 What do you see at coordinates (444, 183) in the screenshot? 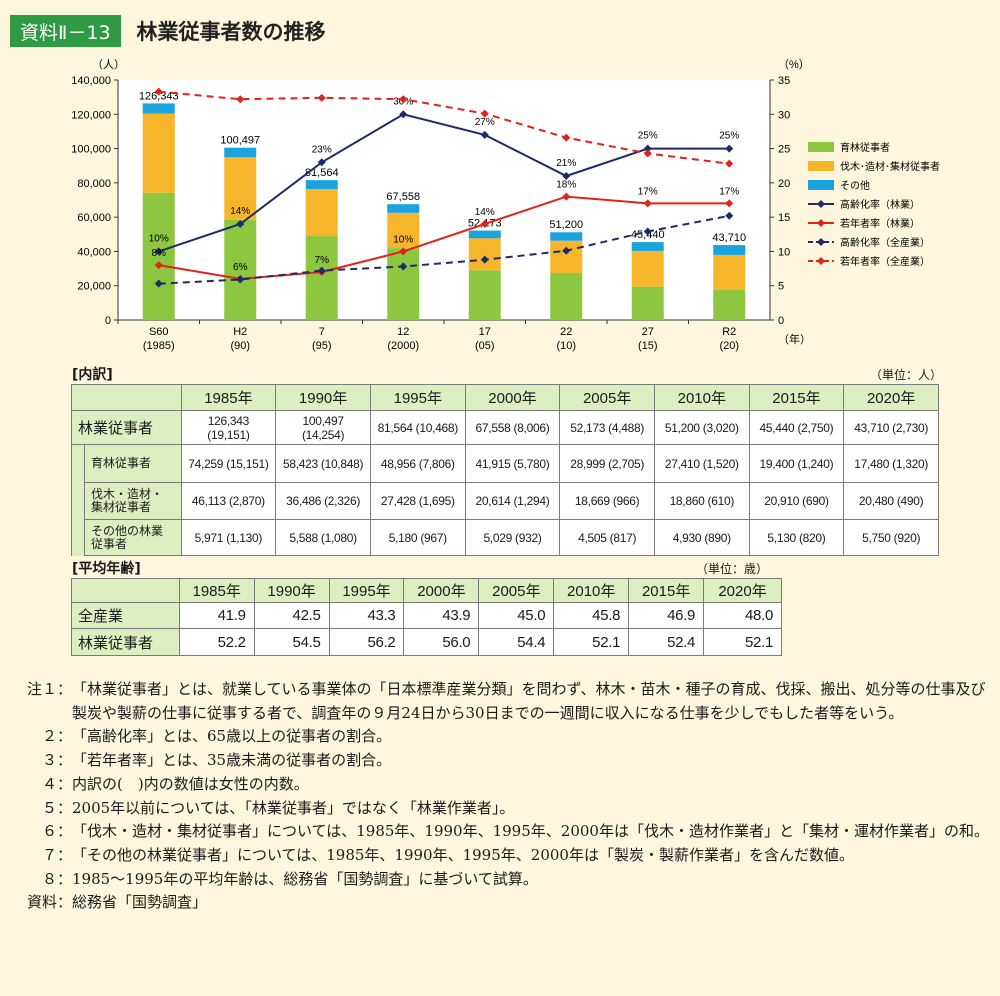
I see `series-line` at bounding box center [444, 183].